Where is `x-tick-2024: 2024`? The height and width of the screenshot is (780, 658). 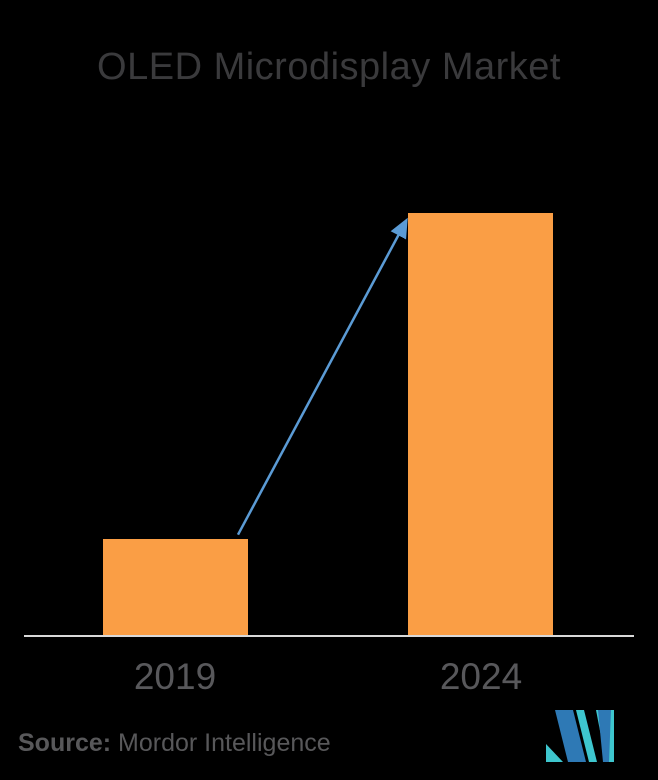
x-tick-2024: 2024 is located at coordinates (481, 676).